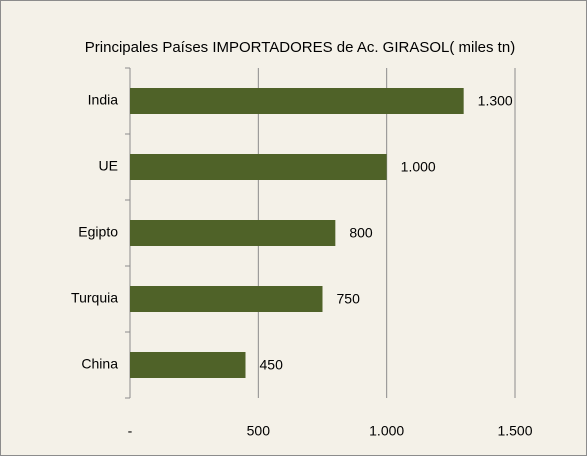 Image resolution: width=587 pixels, height=456 pixels. What do you see at coordinates (259, 431) in the screenshot?
I see `x-tick-label: 500` at bounding box center [259, 431].